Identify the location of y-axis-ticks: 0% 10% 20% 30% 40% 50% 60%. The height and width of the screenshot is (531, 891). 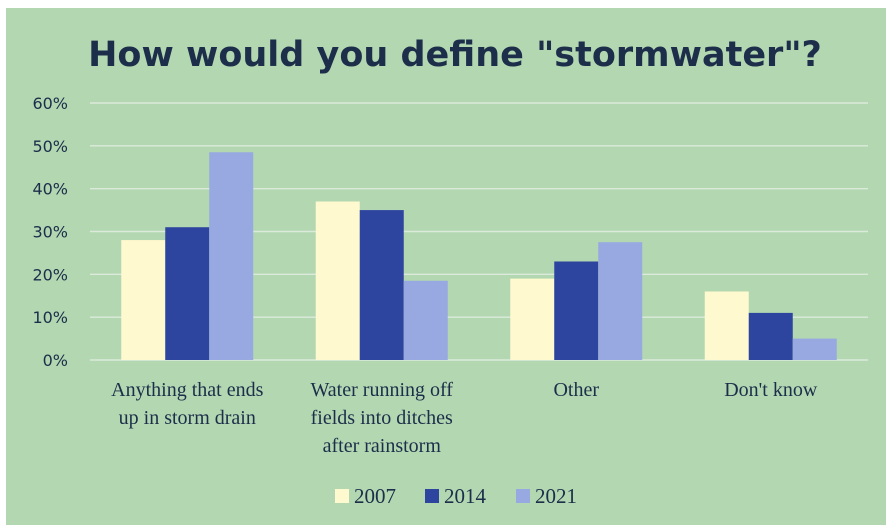
(50, 232).